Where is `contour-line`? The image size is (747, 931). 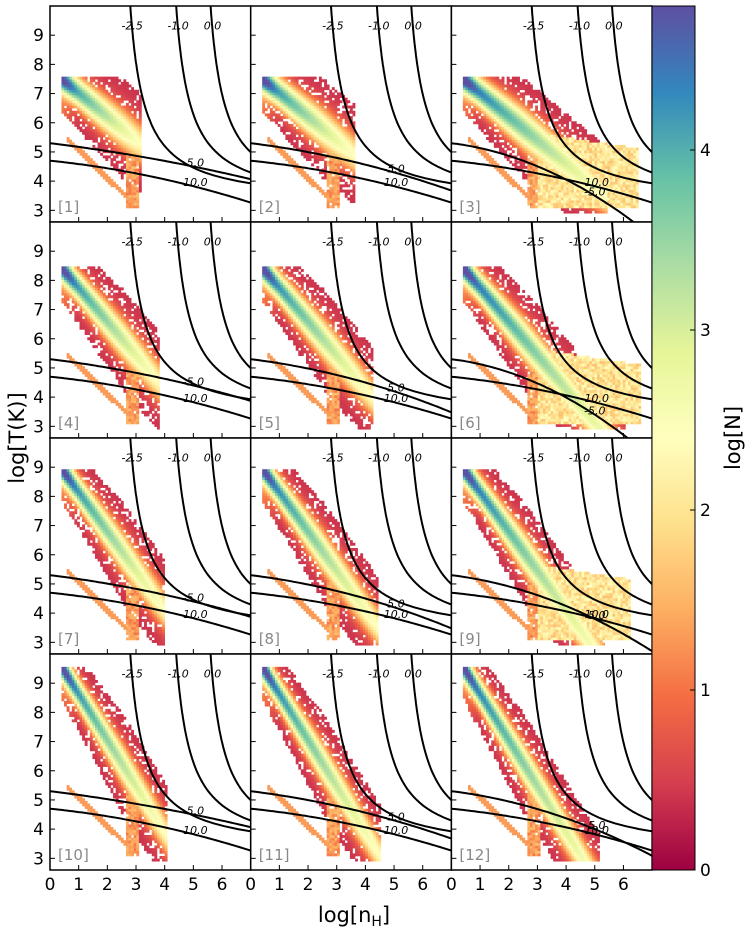 contour-line is located at coordinates (591, 95).